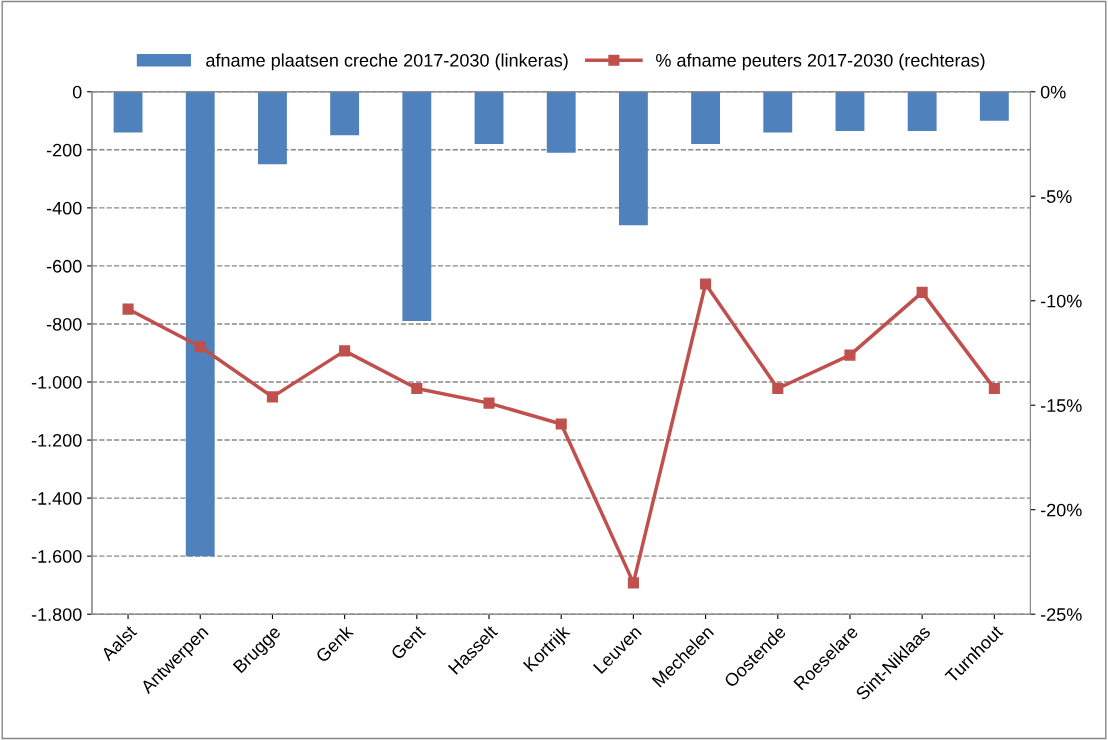  Describe the element at coordinates (56, 556) in the screenshot. I see `y-tick-label: -1.600` at that location.